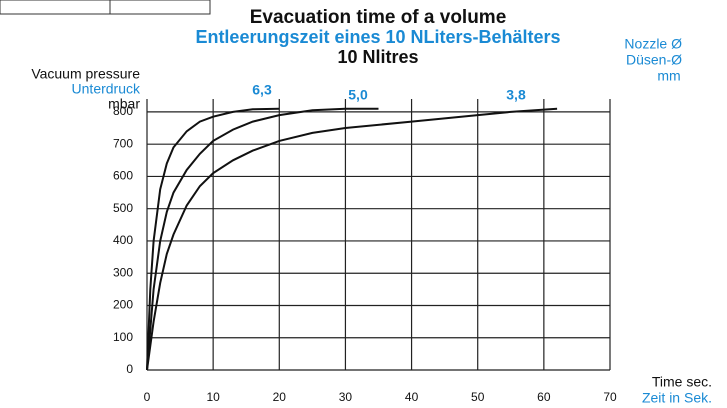 The width and height of the screenshot is (727, 408). What do you see at coordinates (654, 60) in the screenshot?
I see `legend-title: Düsen-Ø` at bounding box center [654, 60].